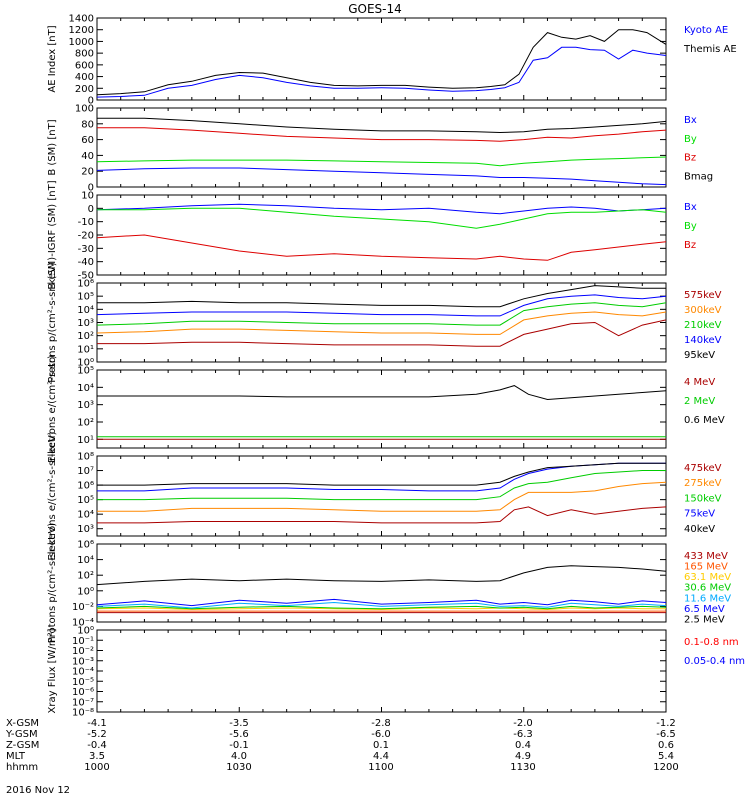 This screenshot has height=804, width=750. What do you see at coordinates (83, 607) in the screenshot?
I see `y-tick-label: 10⁻²` at bounding box center [83, 607].